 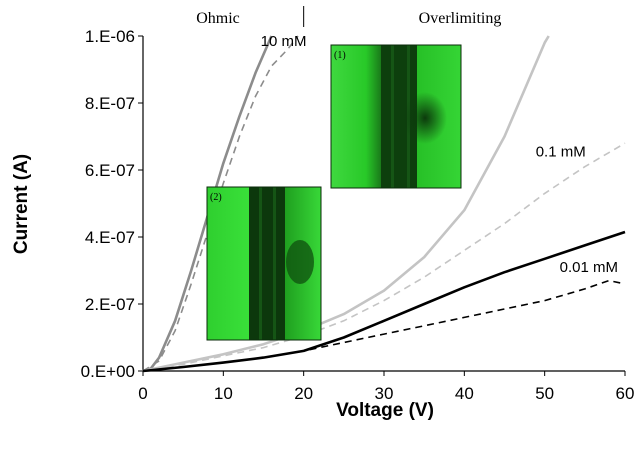 I want to click on x-tick-label: 30, so click(x=384, y=393).